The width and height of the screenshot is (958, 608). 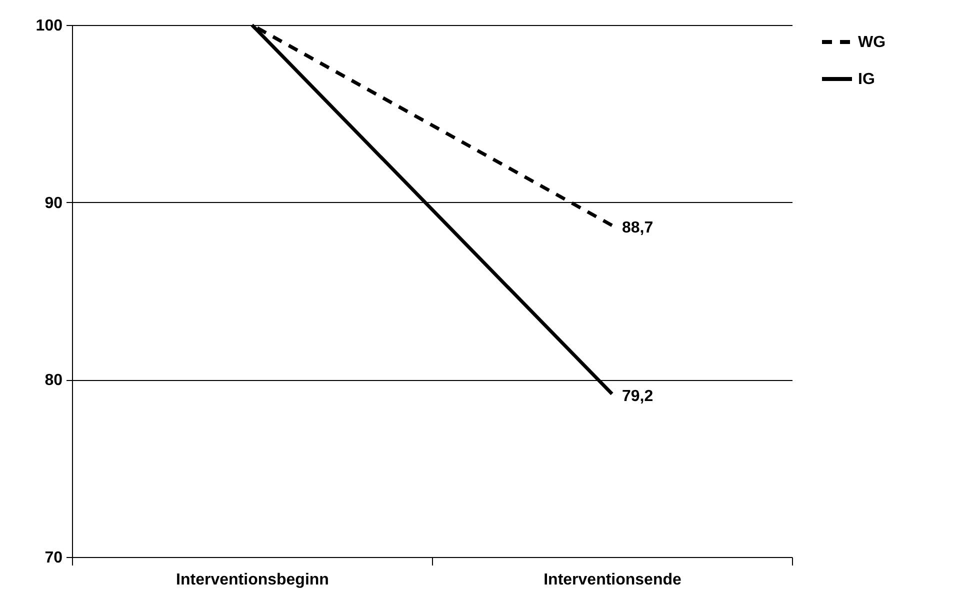 What do you see at coordinates (53, 381) in the screenshot?
I see `y-tick-label: 80` at bounding box center [53, 381].